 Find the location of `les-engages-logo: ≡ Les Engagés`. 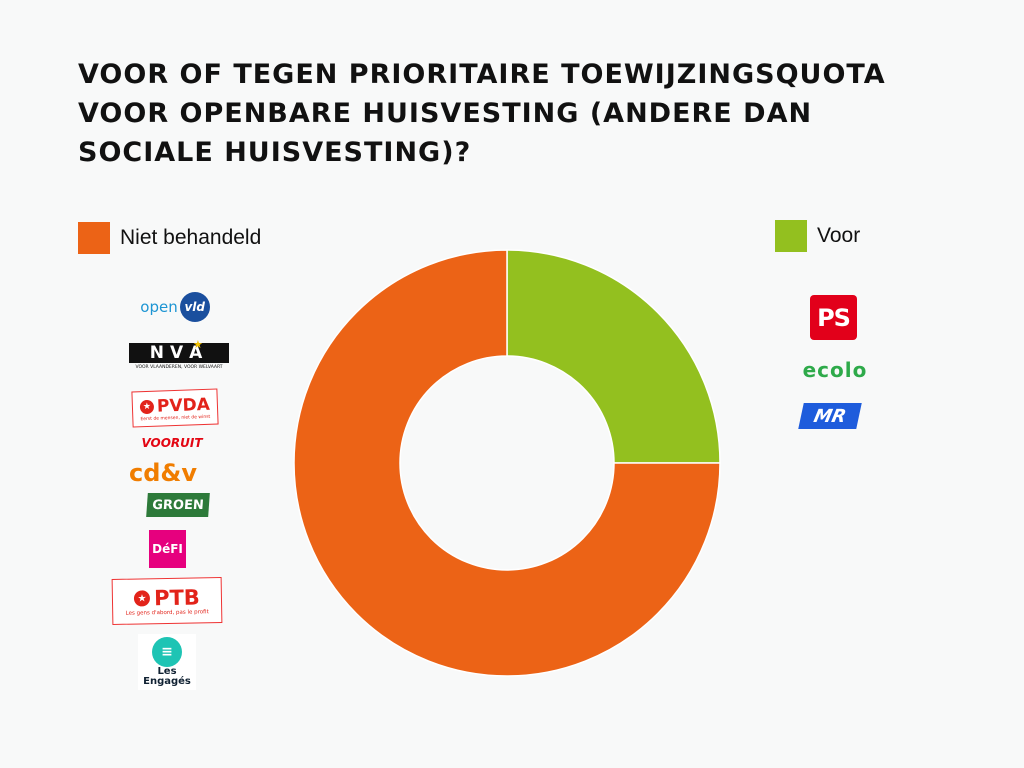

les-engages-logo: ≡ Les Engagés is located at coordinates (167, 662).